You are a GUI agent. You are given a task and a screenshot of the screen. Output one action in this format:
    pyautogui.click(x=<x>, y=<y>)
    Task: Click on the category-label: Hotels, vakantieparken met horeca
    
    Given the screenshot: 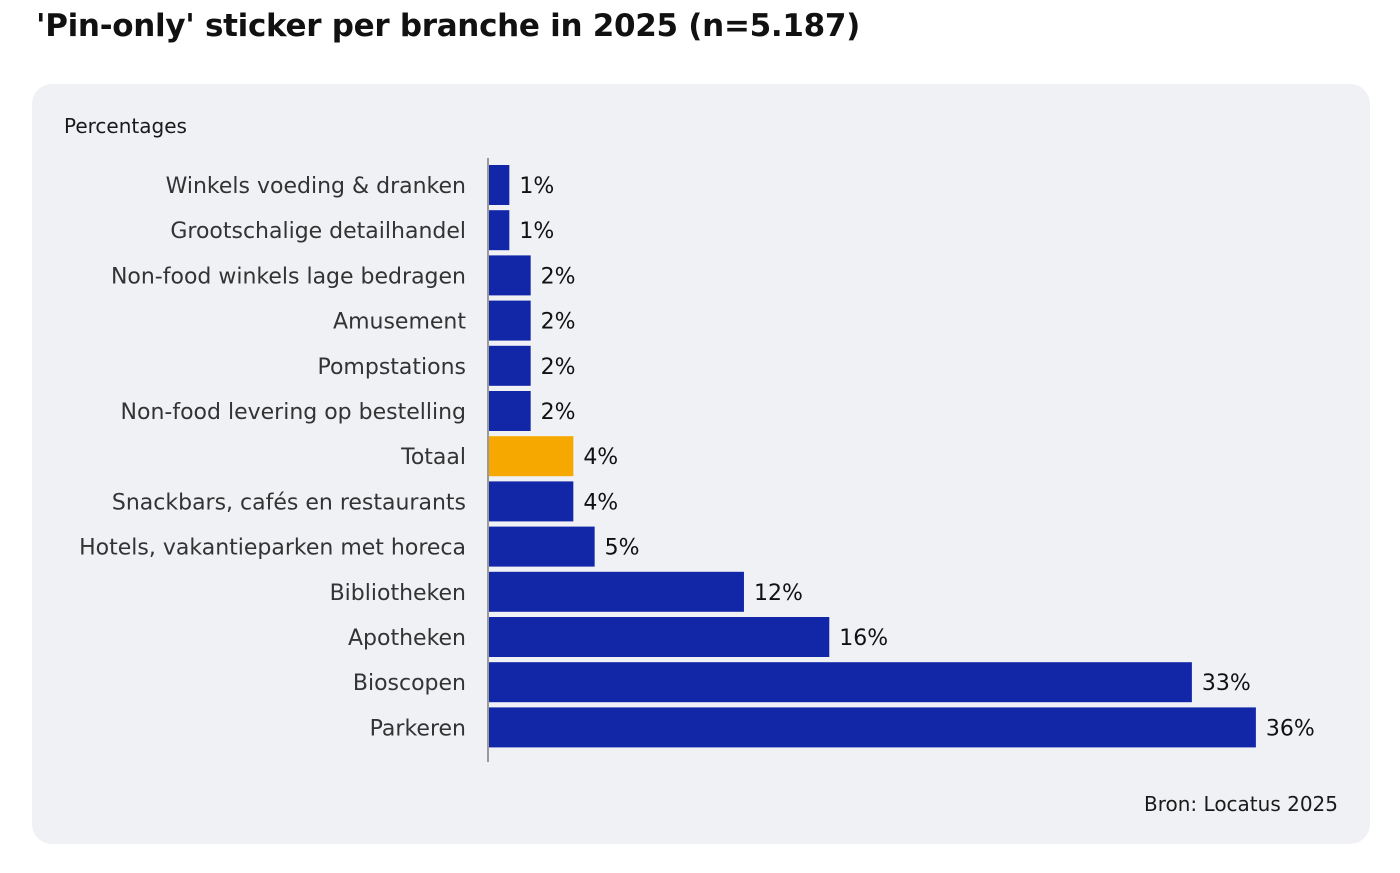 What is the action you would take?
    pyautogui.click(x=272, y=548)
    